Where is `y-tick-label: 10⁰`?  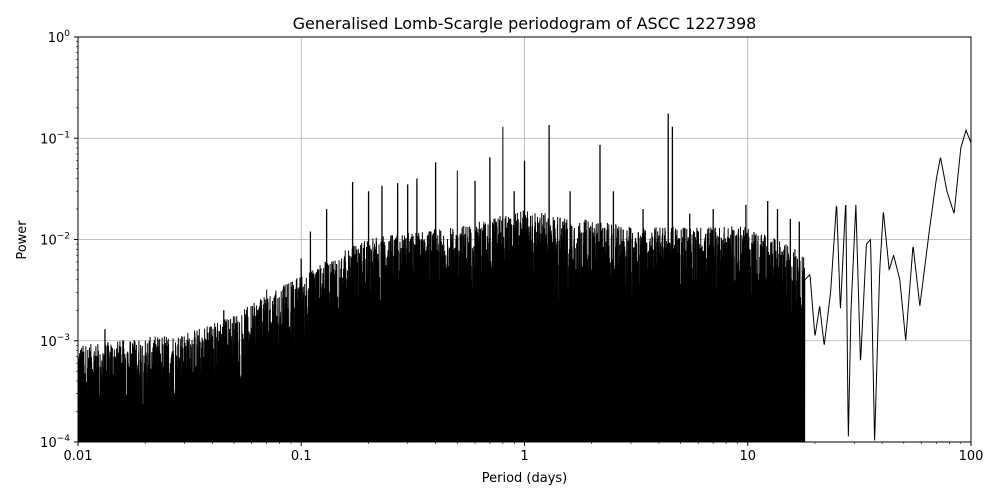
y-tick-label: 10⁰ is located at coordinates (59, 37).